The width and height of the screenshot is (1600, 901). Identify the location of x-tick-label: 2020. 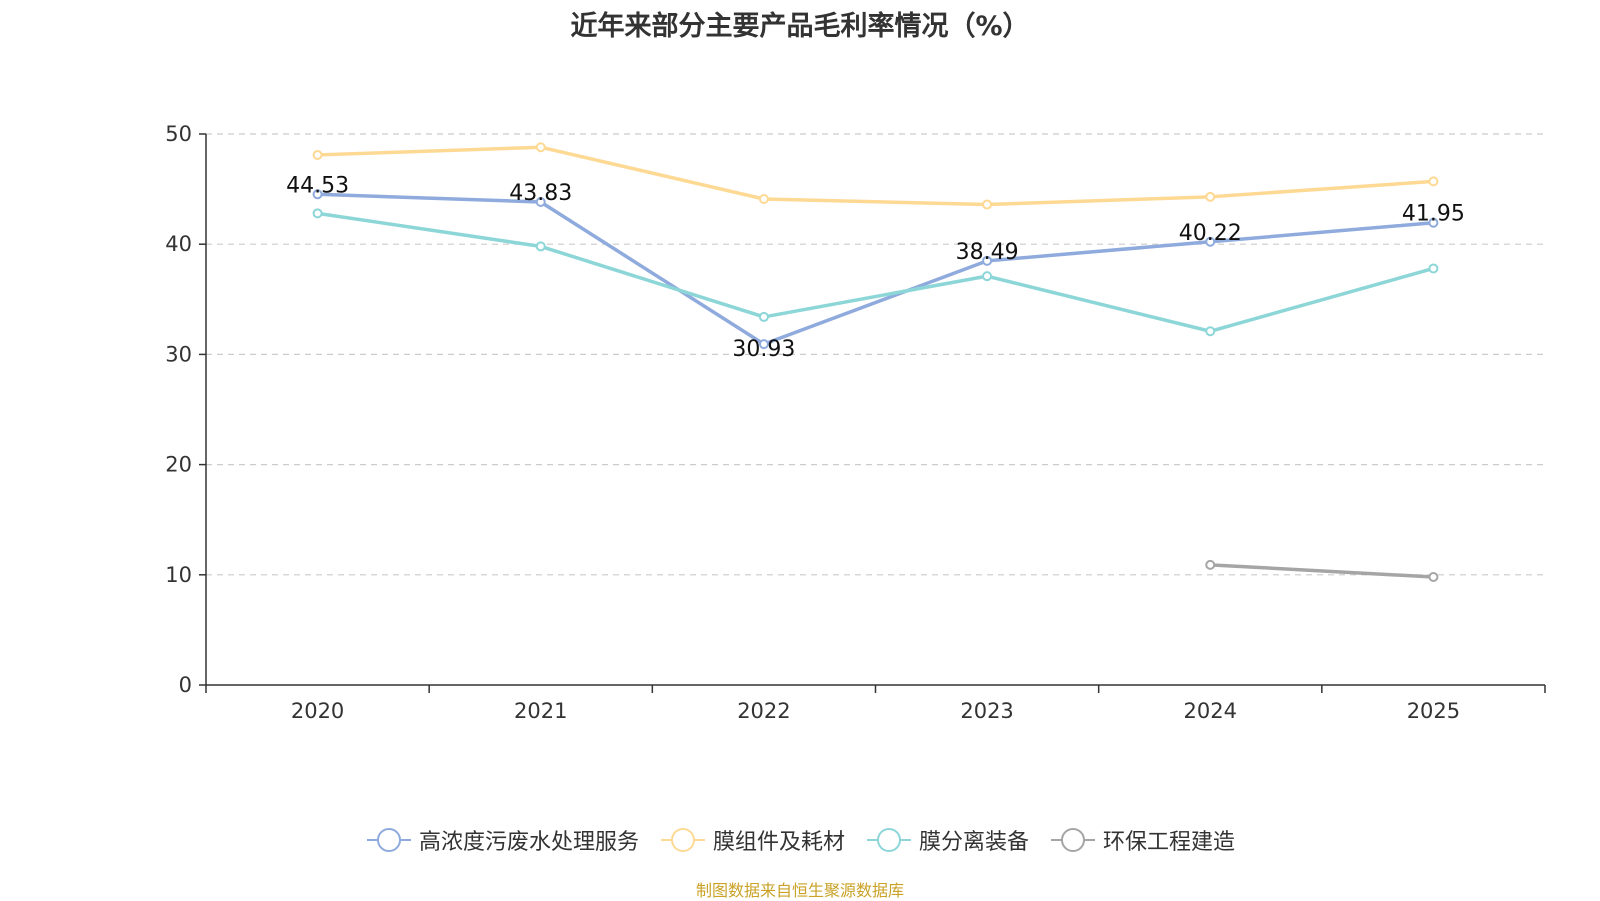
(317, 711).